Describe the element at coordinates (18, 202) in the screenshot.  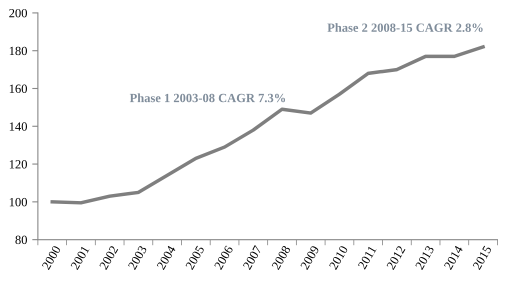
I see `y-tick-label: 100` at that location.